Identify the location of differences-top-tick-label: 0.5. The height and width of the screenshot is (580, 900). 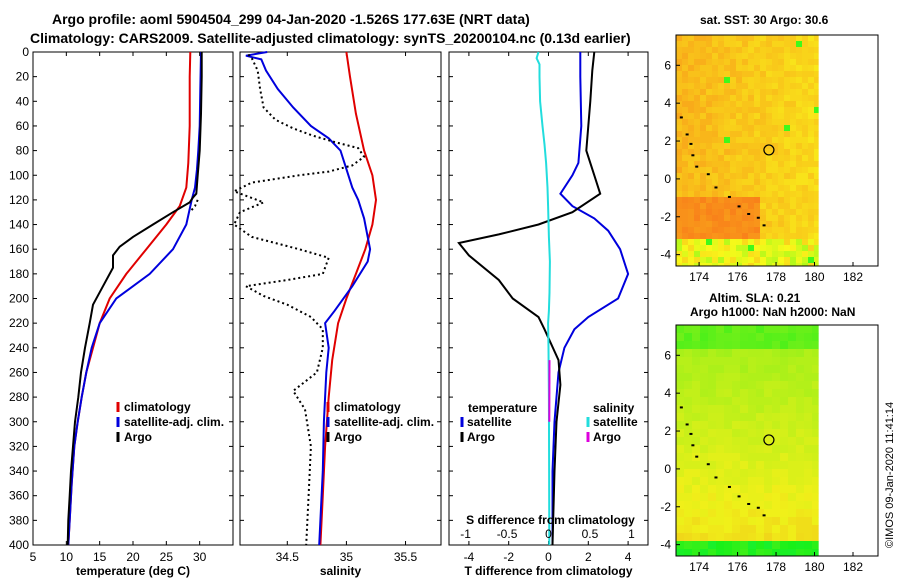
(590, 534).